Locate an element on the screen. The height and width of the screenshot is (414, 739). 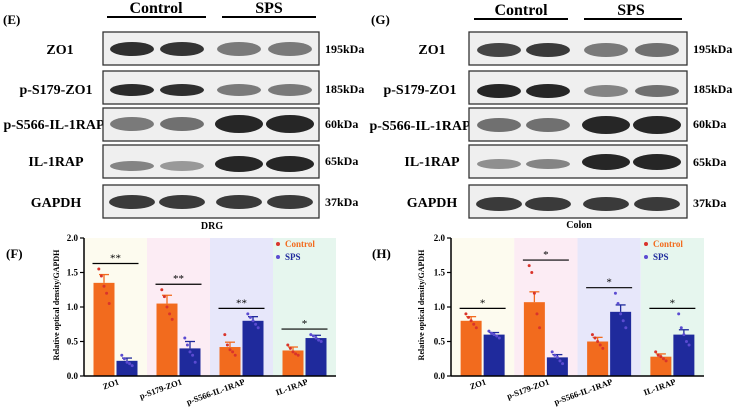
y-tick-label: 0.5 is located at coordinates (440, 342).